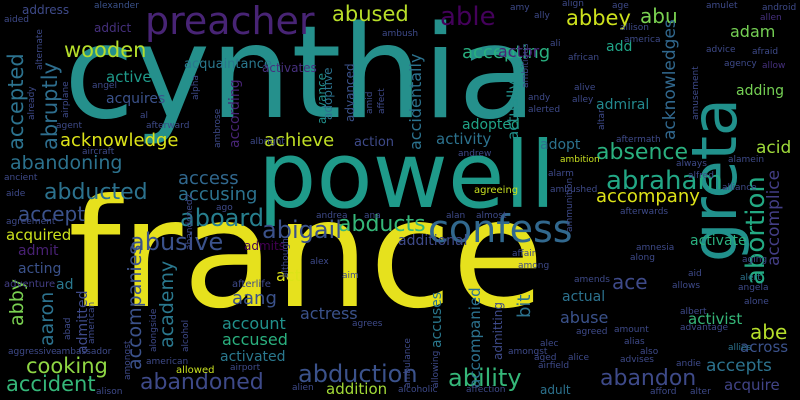 The image size is (800, 400). Describe the element at coordinates (648, 378) in the screenshot. I see `word-abandon: abandon` at that location.